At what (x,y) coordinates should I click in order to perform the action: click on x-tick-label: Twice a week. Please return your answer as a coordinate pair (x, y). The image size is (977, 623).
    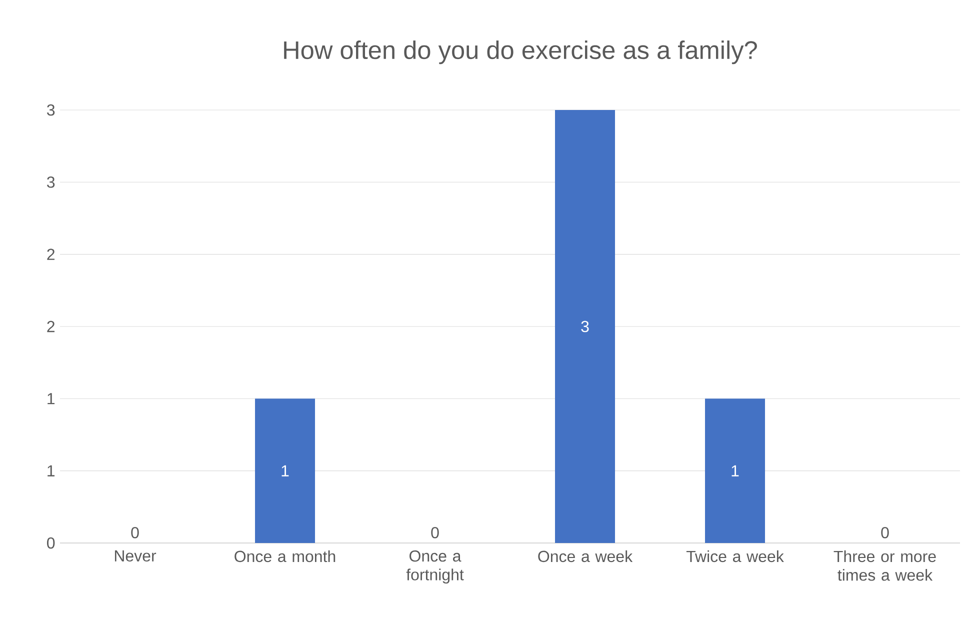
    Looking at the image, I should click on (735, 556).